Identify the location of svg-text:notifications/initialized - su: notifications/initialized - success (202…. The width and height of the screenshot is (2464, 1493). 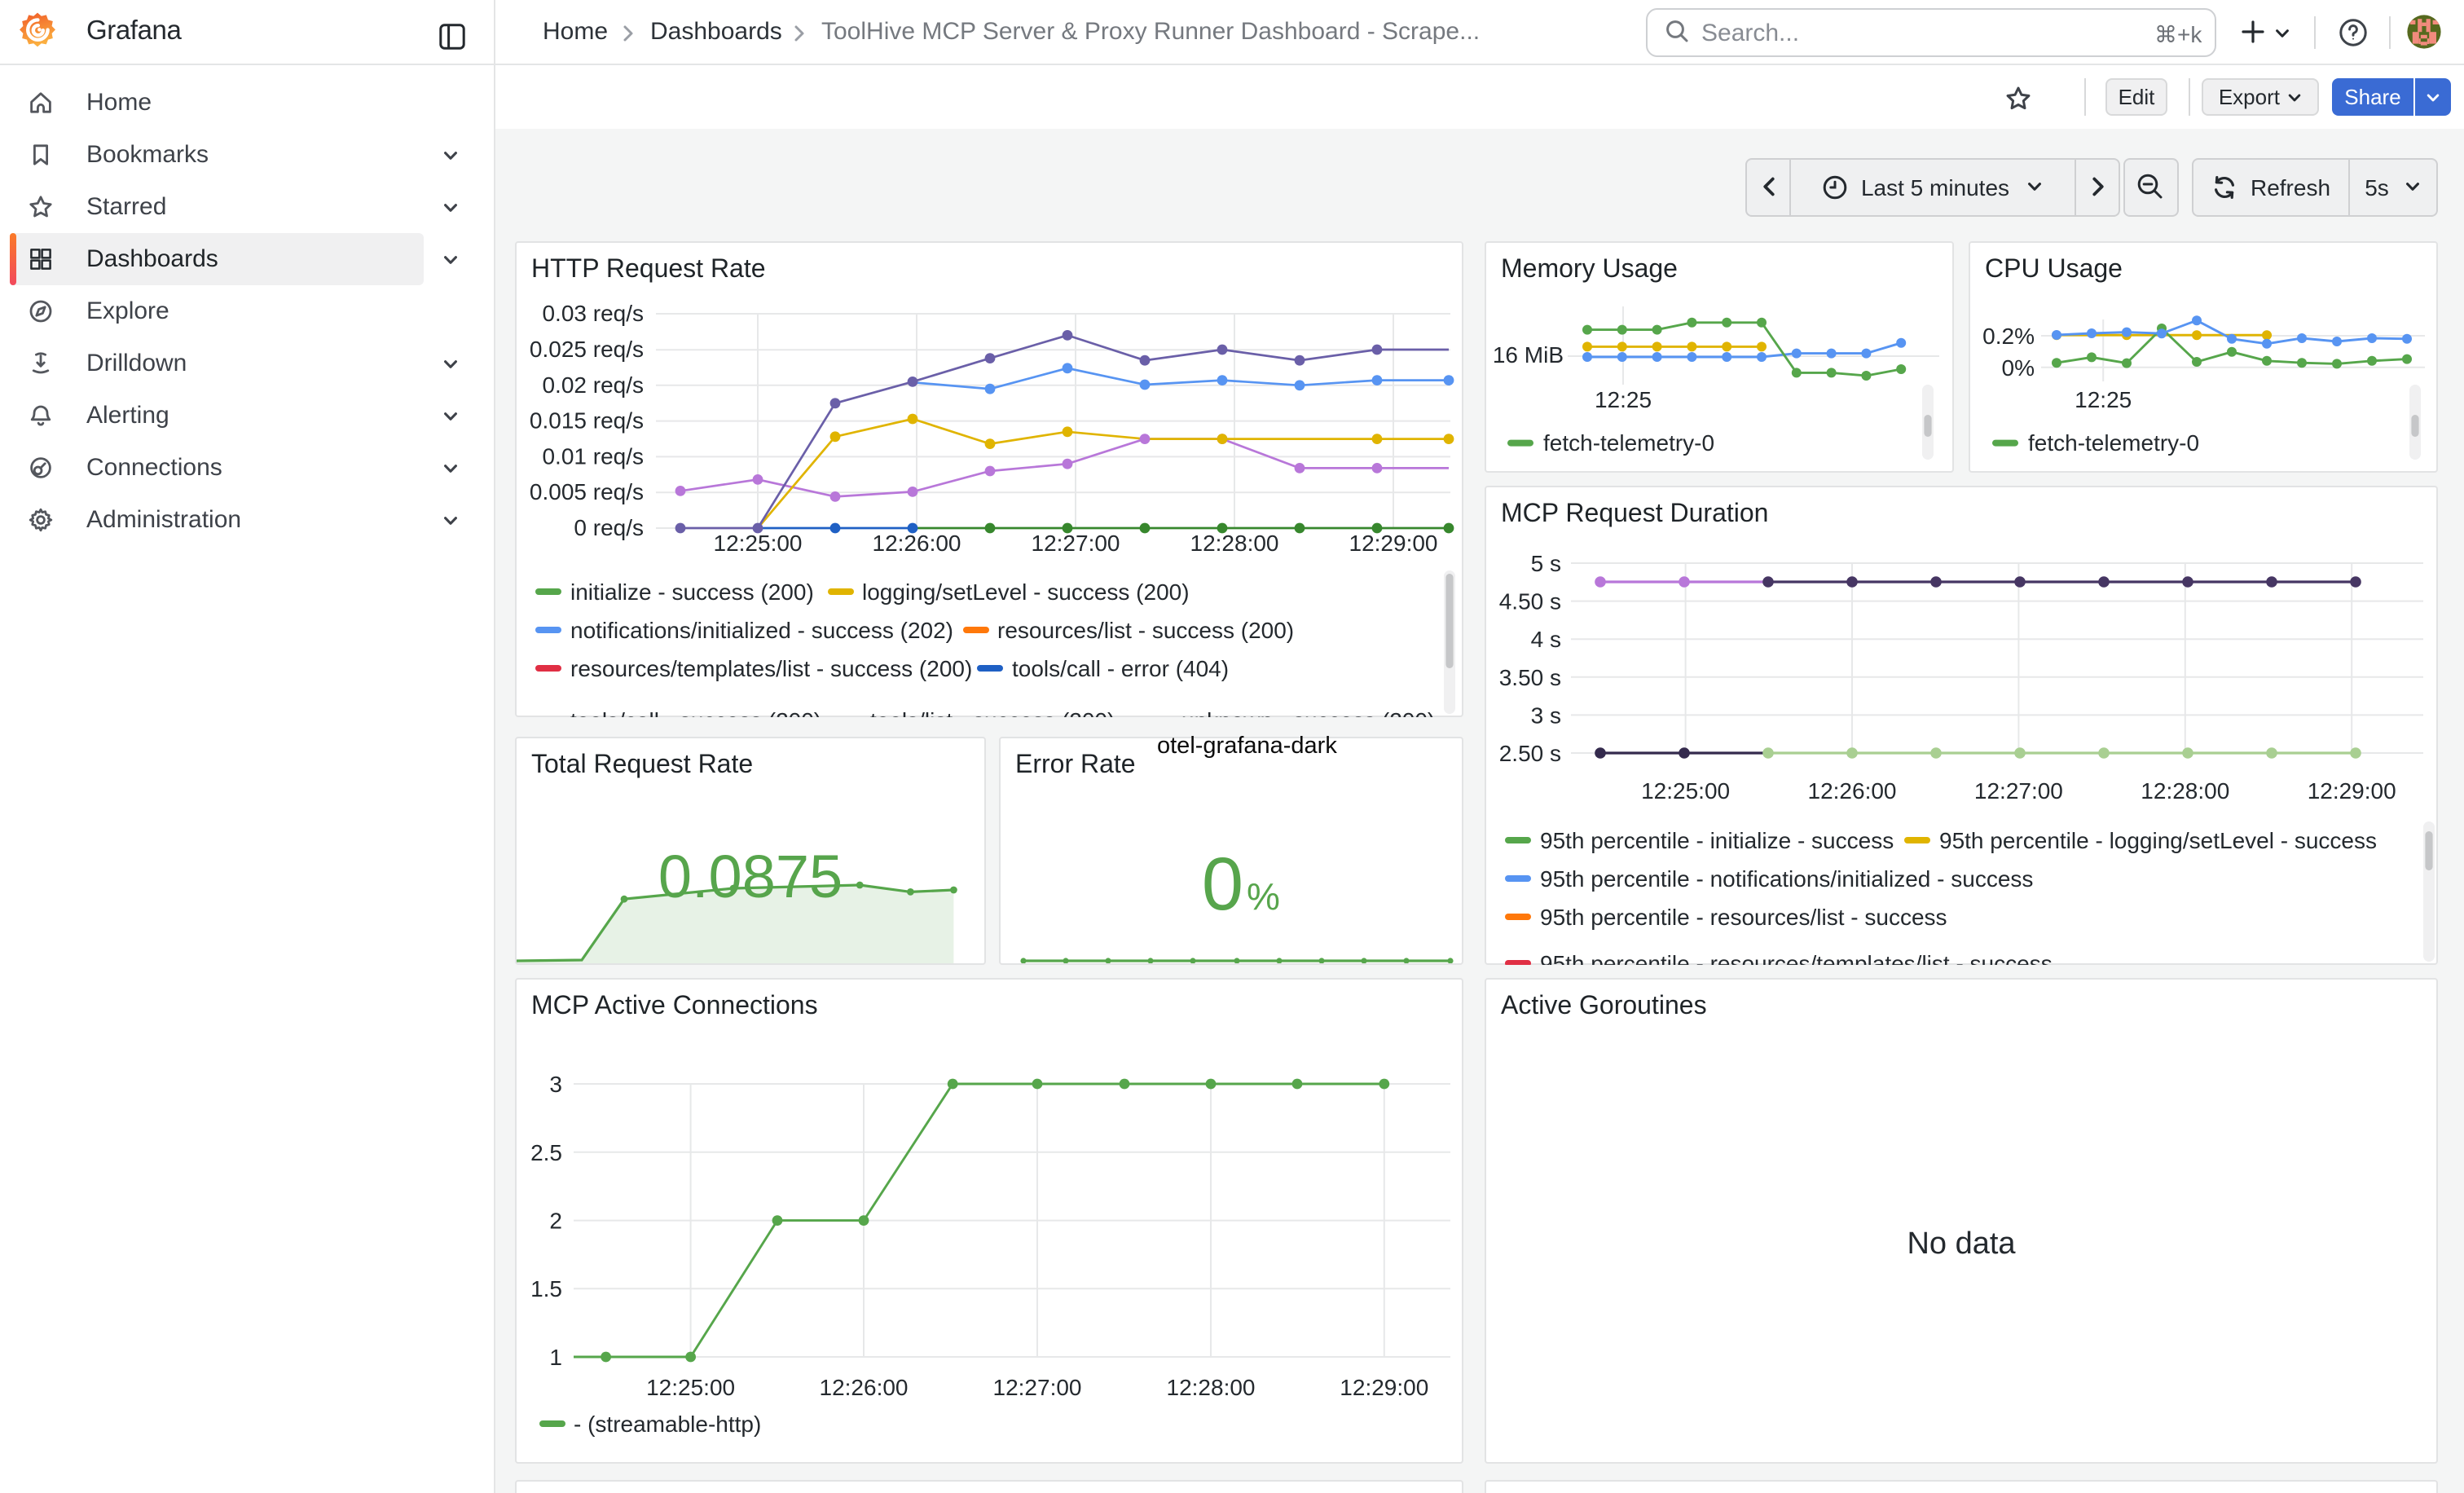
(761, 630).